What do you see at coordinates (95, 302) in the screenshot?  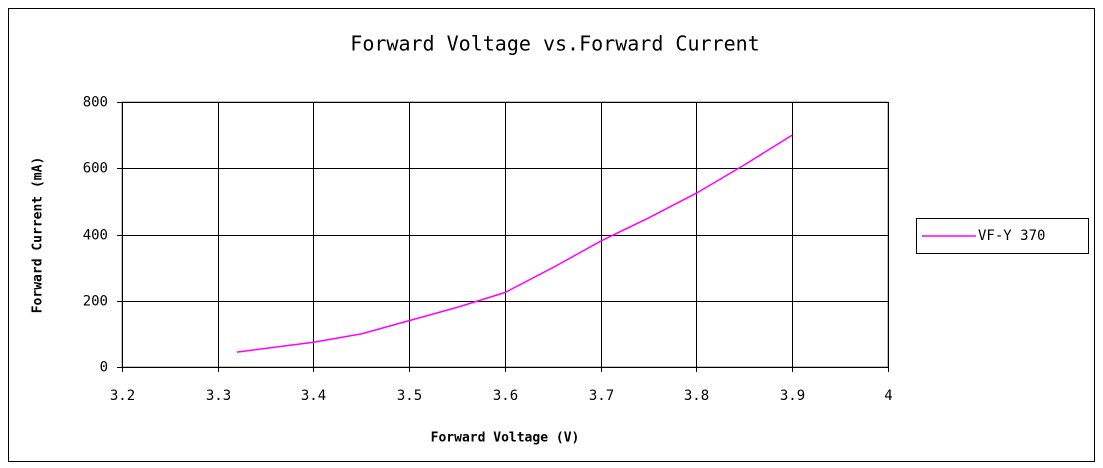 I see `y-tick-label: 200` at bounding box center [95, 302].